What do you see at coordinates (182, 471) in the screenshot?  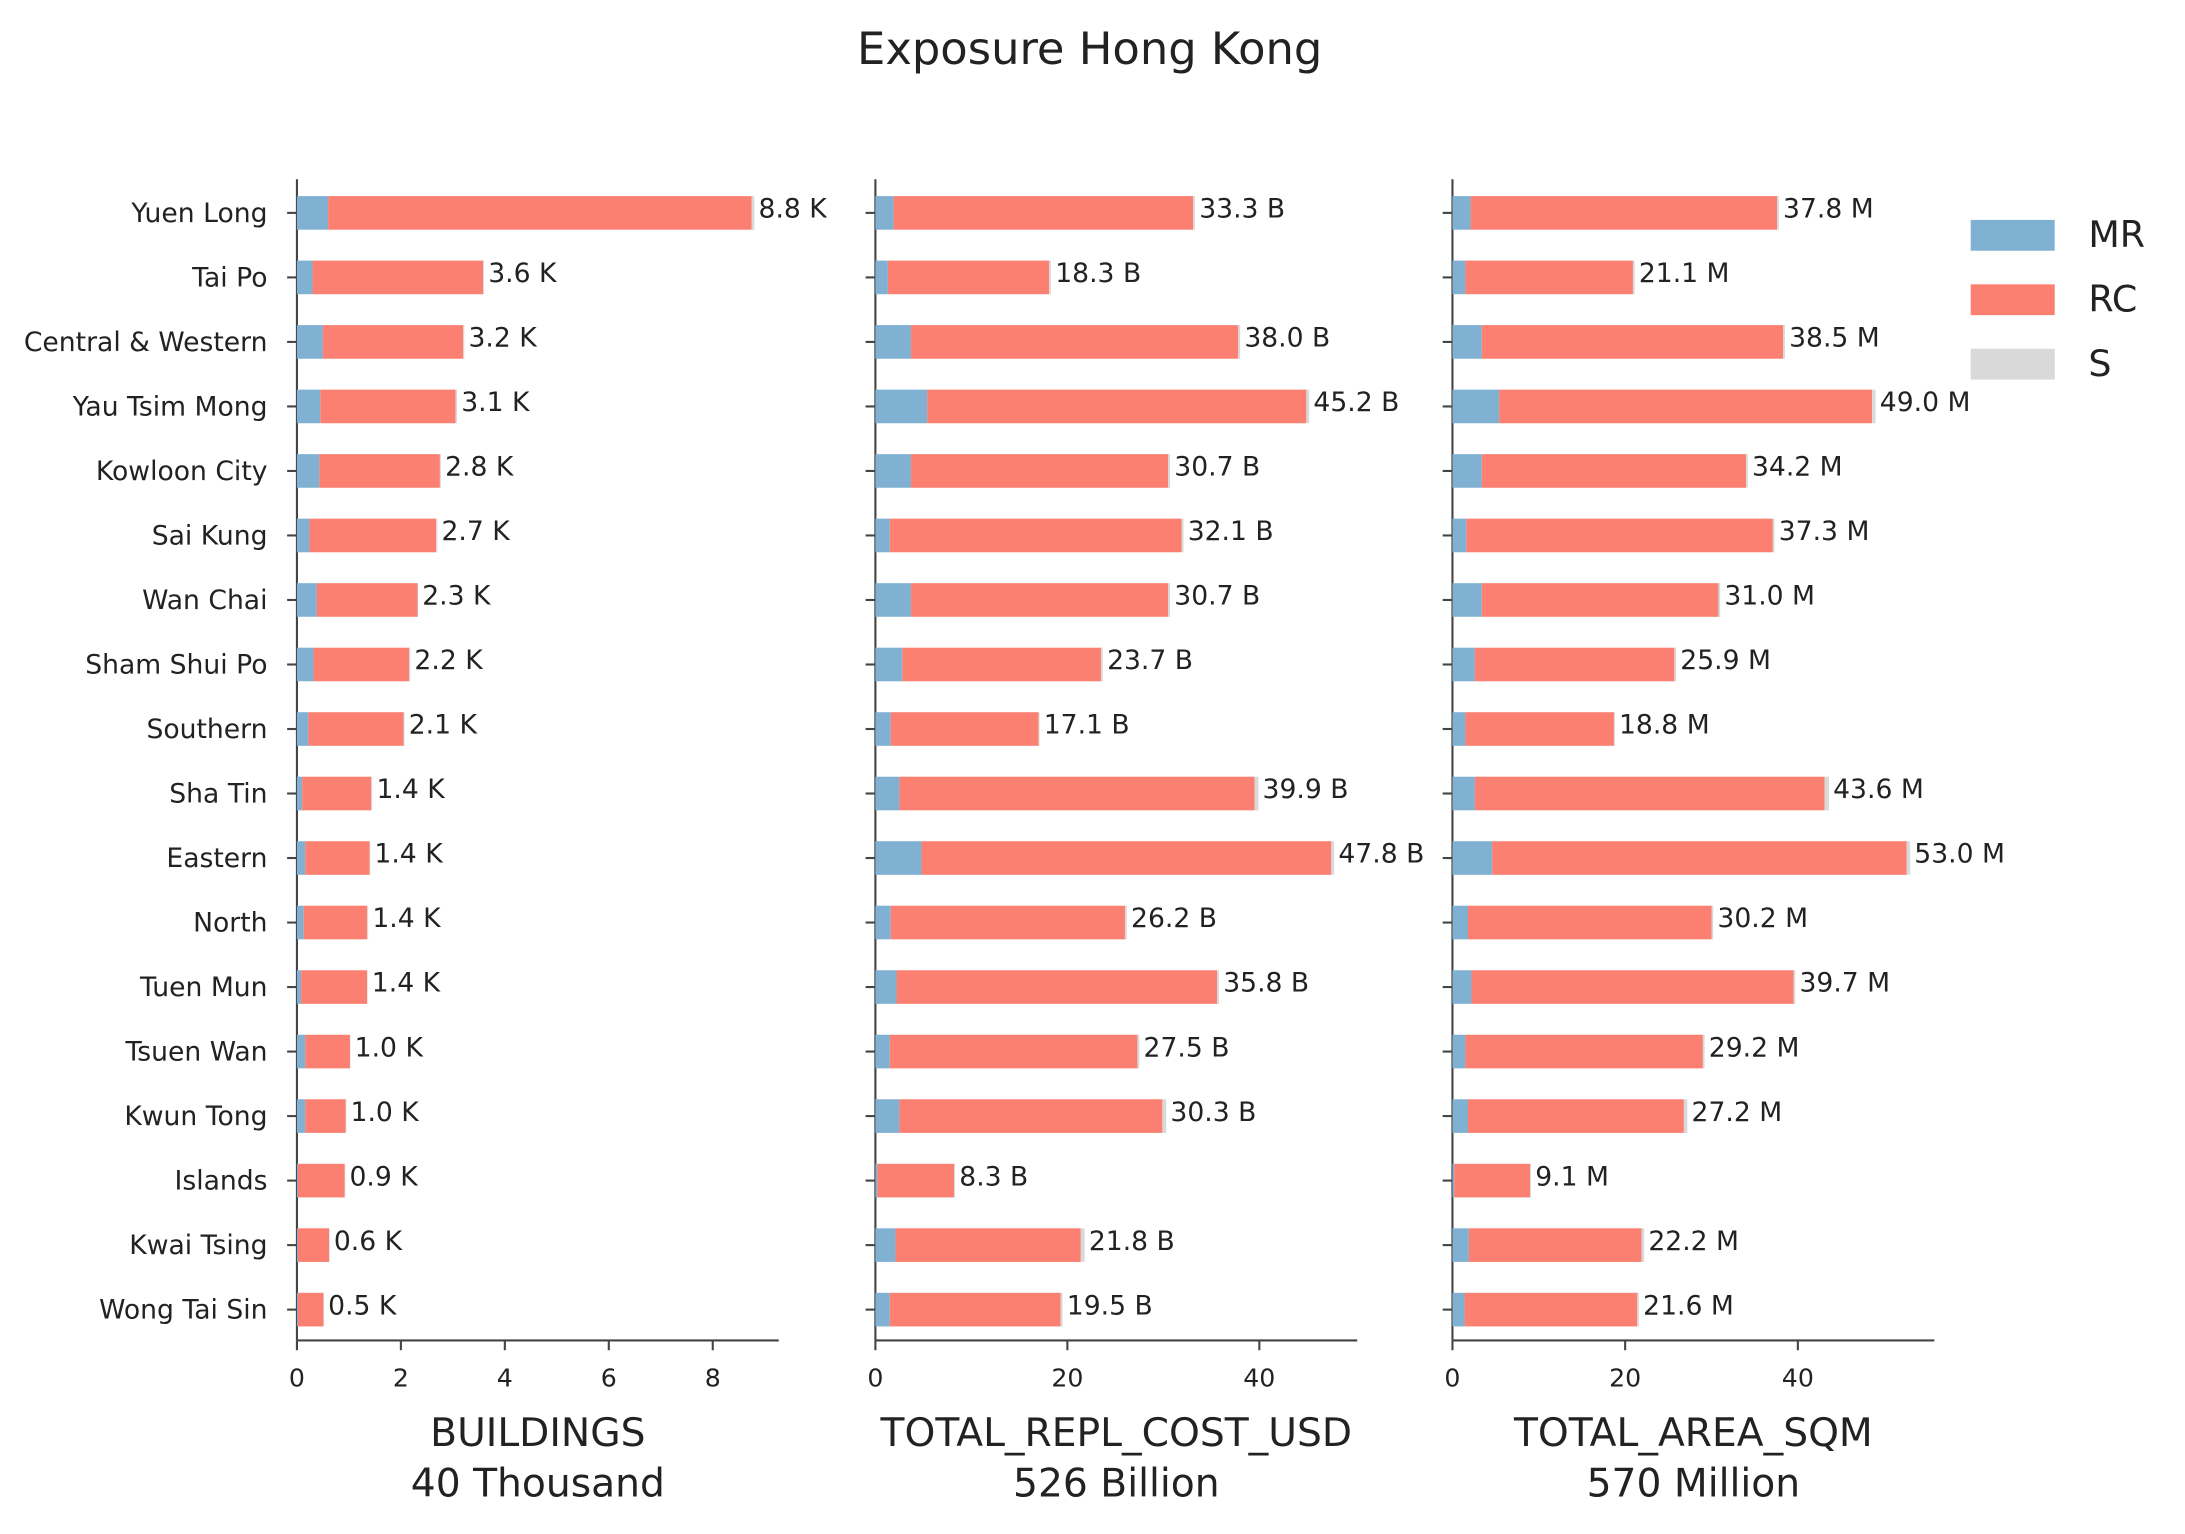 I see `y-tick-label: Kowloon City` at bounding box center [182, 471].